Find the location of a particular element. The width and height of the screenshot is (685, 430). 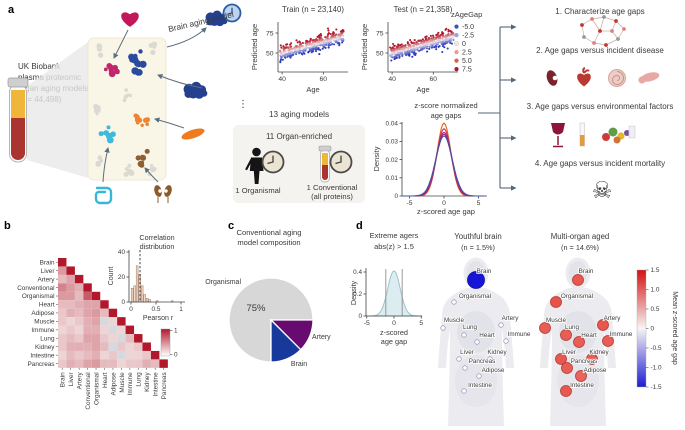

organ-label: Heart is located at coordinates (487, 335).